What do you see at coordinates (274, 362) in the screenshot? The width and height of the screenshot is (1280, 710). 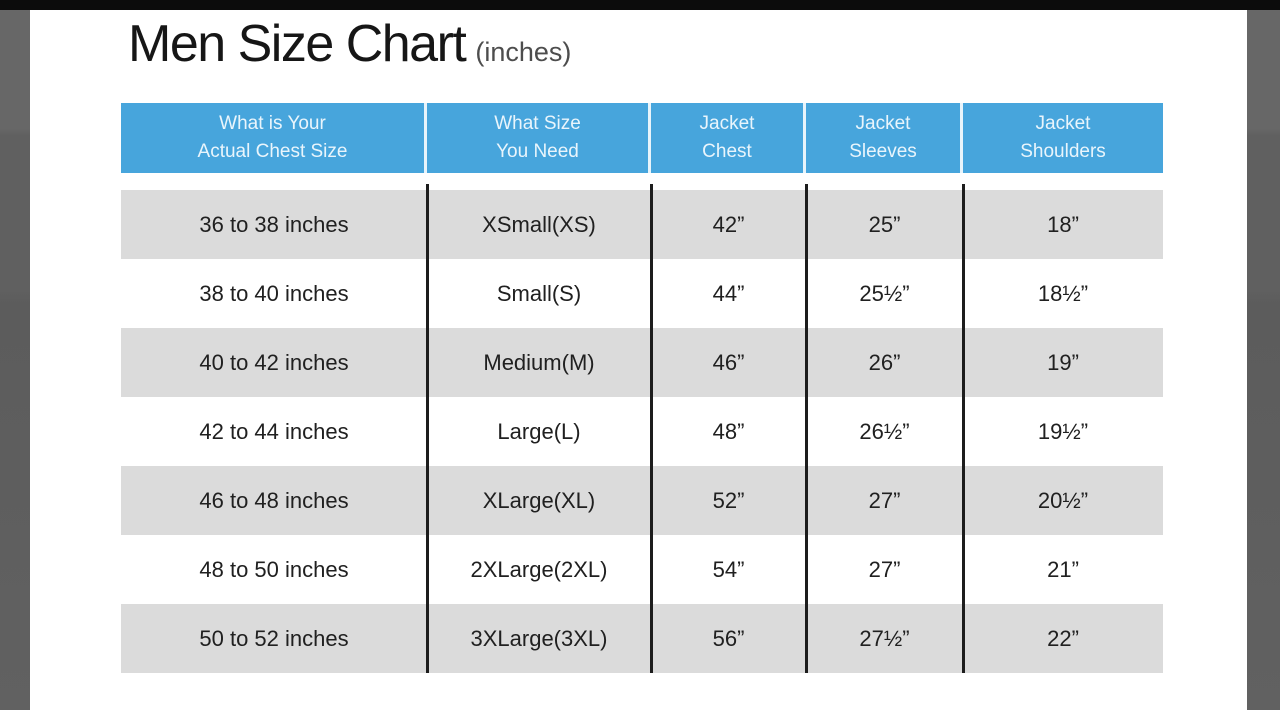 I see `cell-chest-range: 40 to 42 inches` at bounding box center [274, 362].